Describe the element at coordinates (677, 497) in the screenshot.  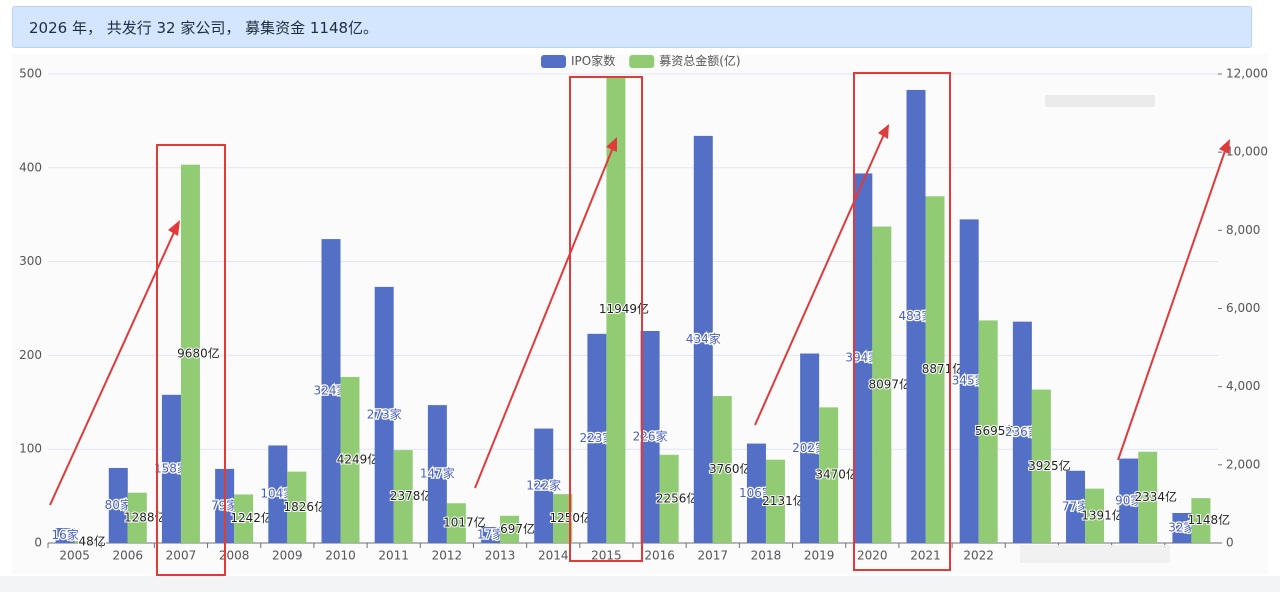
I see `data-label: 2256亿` at that location.